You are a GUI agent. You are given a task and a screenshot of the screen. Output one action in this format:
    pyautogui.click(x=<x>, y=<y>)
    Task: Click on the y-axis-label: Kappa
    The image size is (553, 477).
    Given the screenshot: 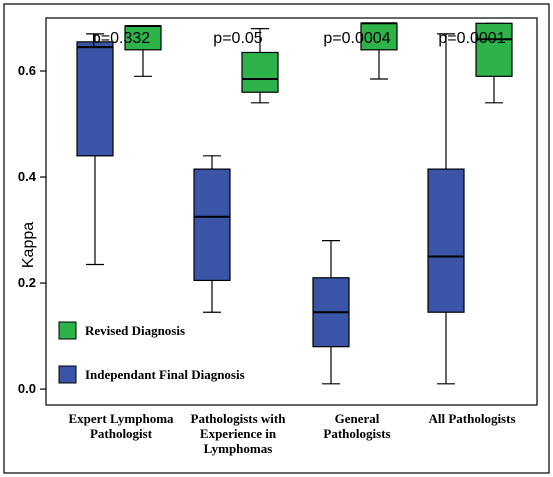 What is the action you would take?
    pyautogui.click(x=28, y=245)
    